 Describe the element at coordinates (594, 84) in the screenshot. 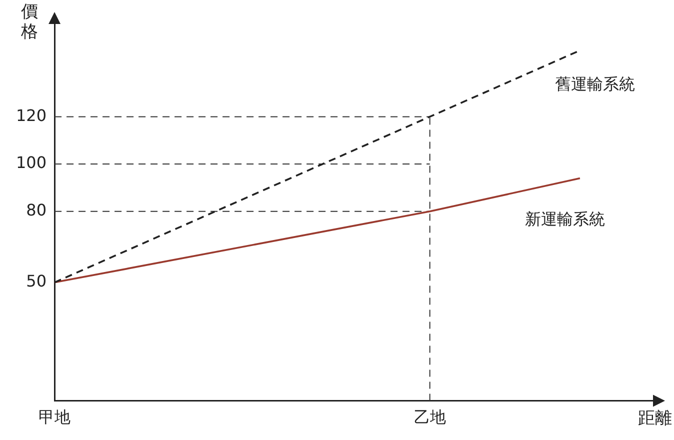

I see `series-label: 舊運輸系統` at that location.